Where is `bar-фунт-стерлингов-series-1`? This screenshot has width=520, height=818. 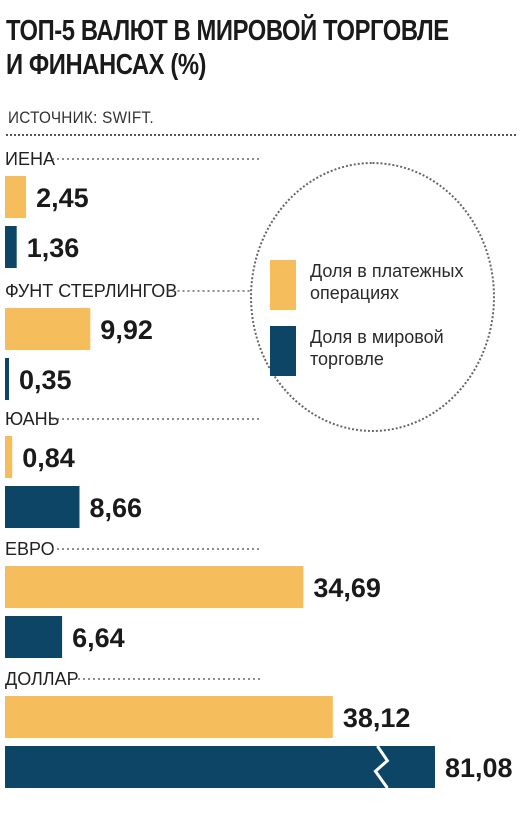 bar-фунт-стерлингов-series-1 is located at coordinates (48, 329).